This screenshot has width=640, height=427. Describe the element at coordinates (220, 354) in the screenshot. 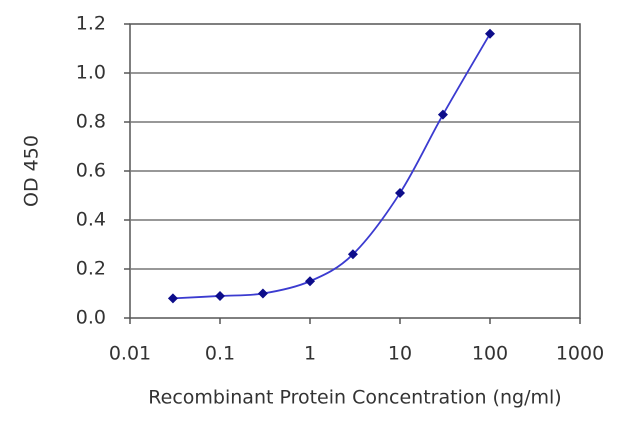

I see `x-tick-label: 0.1` at that location.